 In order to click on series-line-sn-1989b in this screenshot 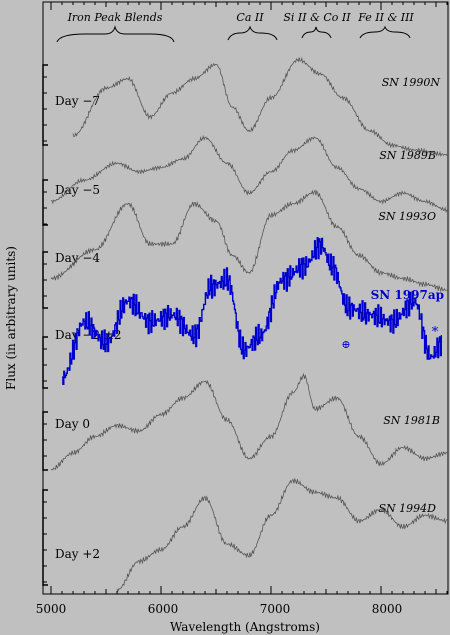, I will do `click(249, 174)`.